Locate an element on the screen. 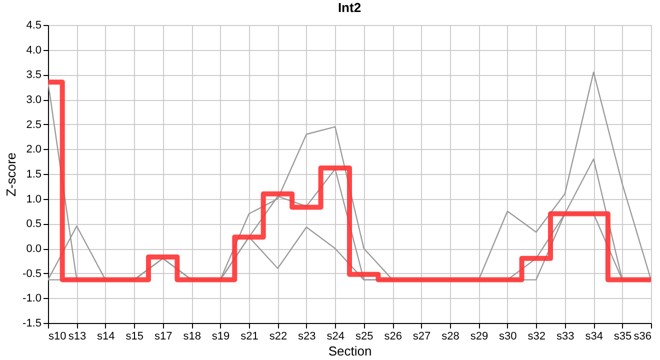 This screenshot has width=660, height=360. x-tick-label: s21 is located at coordinates (249, 336).